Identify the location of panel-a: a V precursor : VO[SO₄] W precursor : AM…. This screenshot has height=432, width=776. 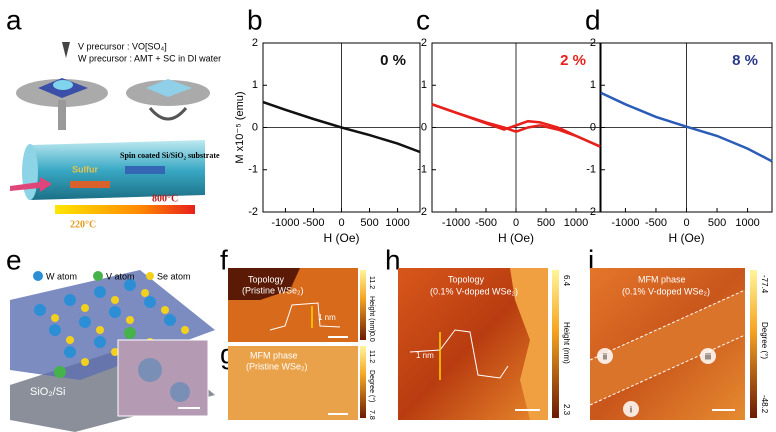
(113, 117).